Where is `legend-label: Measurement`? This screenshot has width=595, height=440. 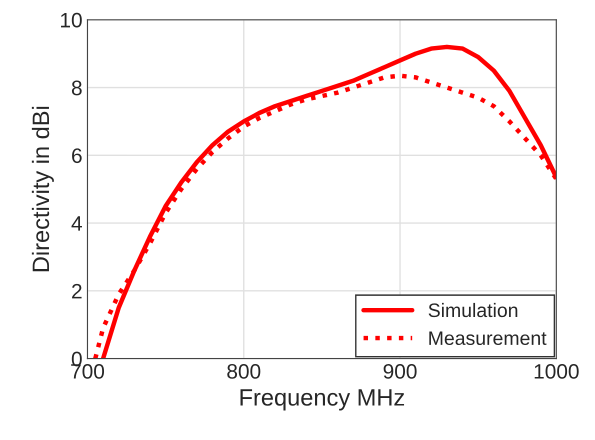 legend-label: Measurement is located at coordinates (487, 338).